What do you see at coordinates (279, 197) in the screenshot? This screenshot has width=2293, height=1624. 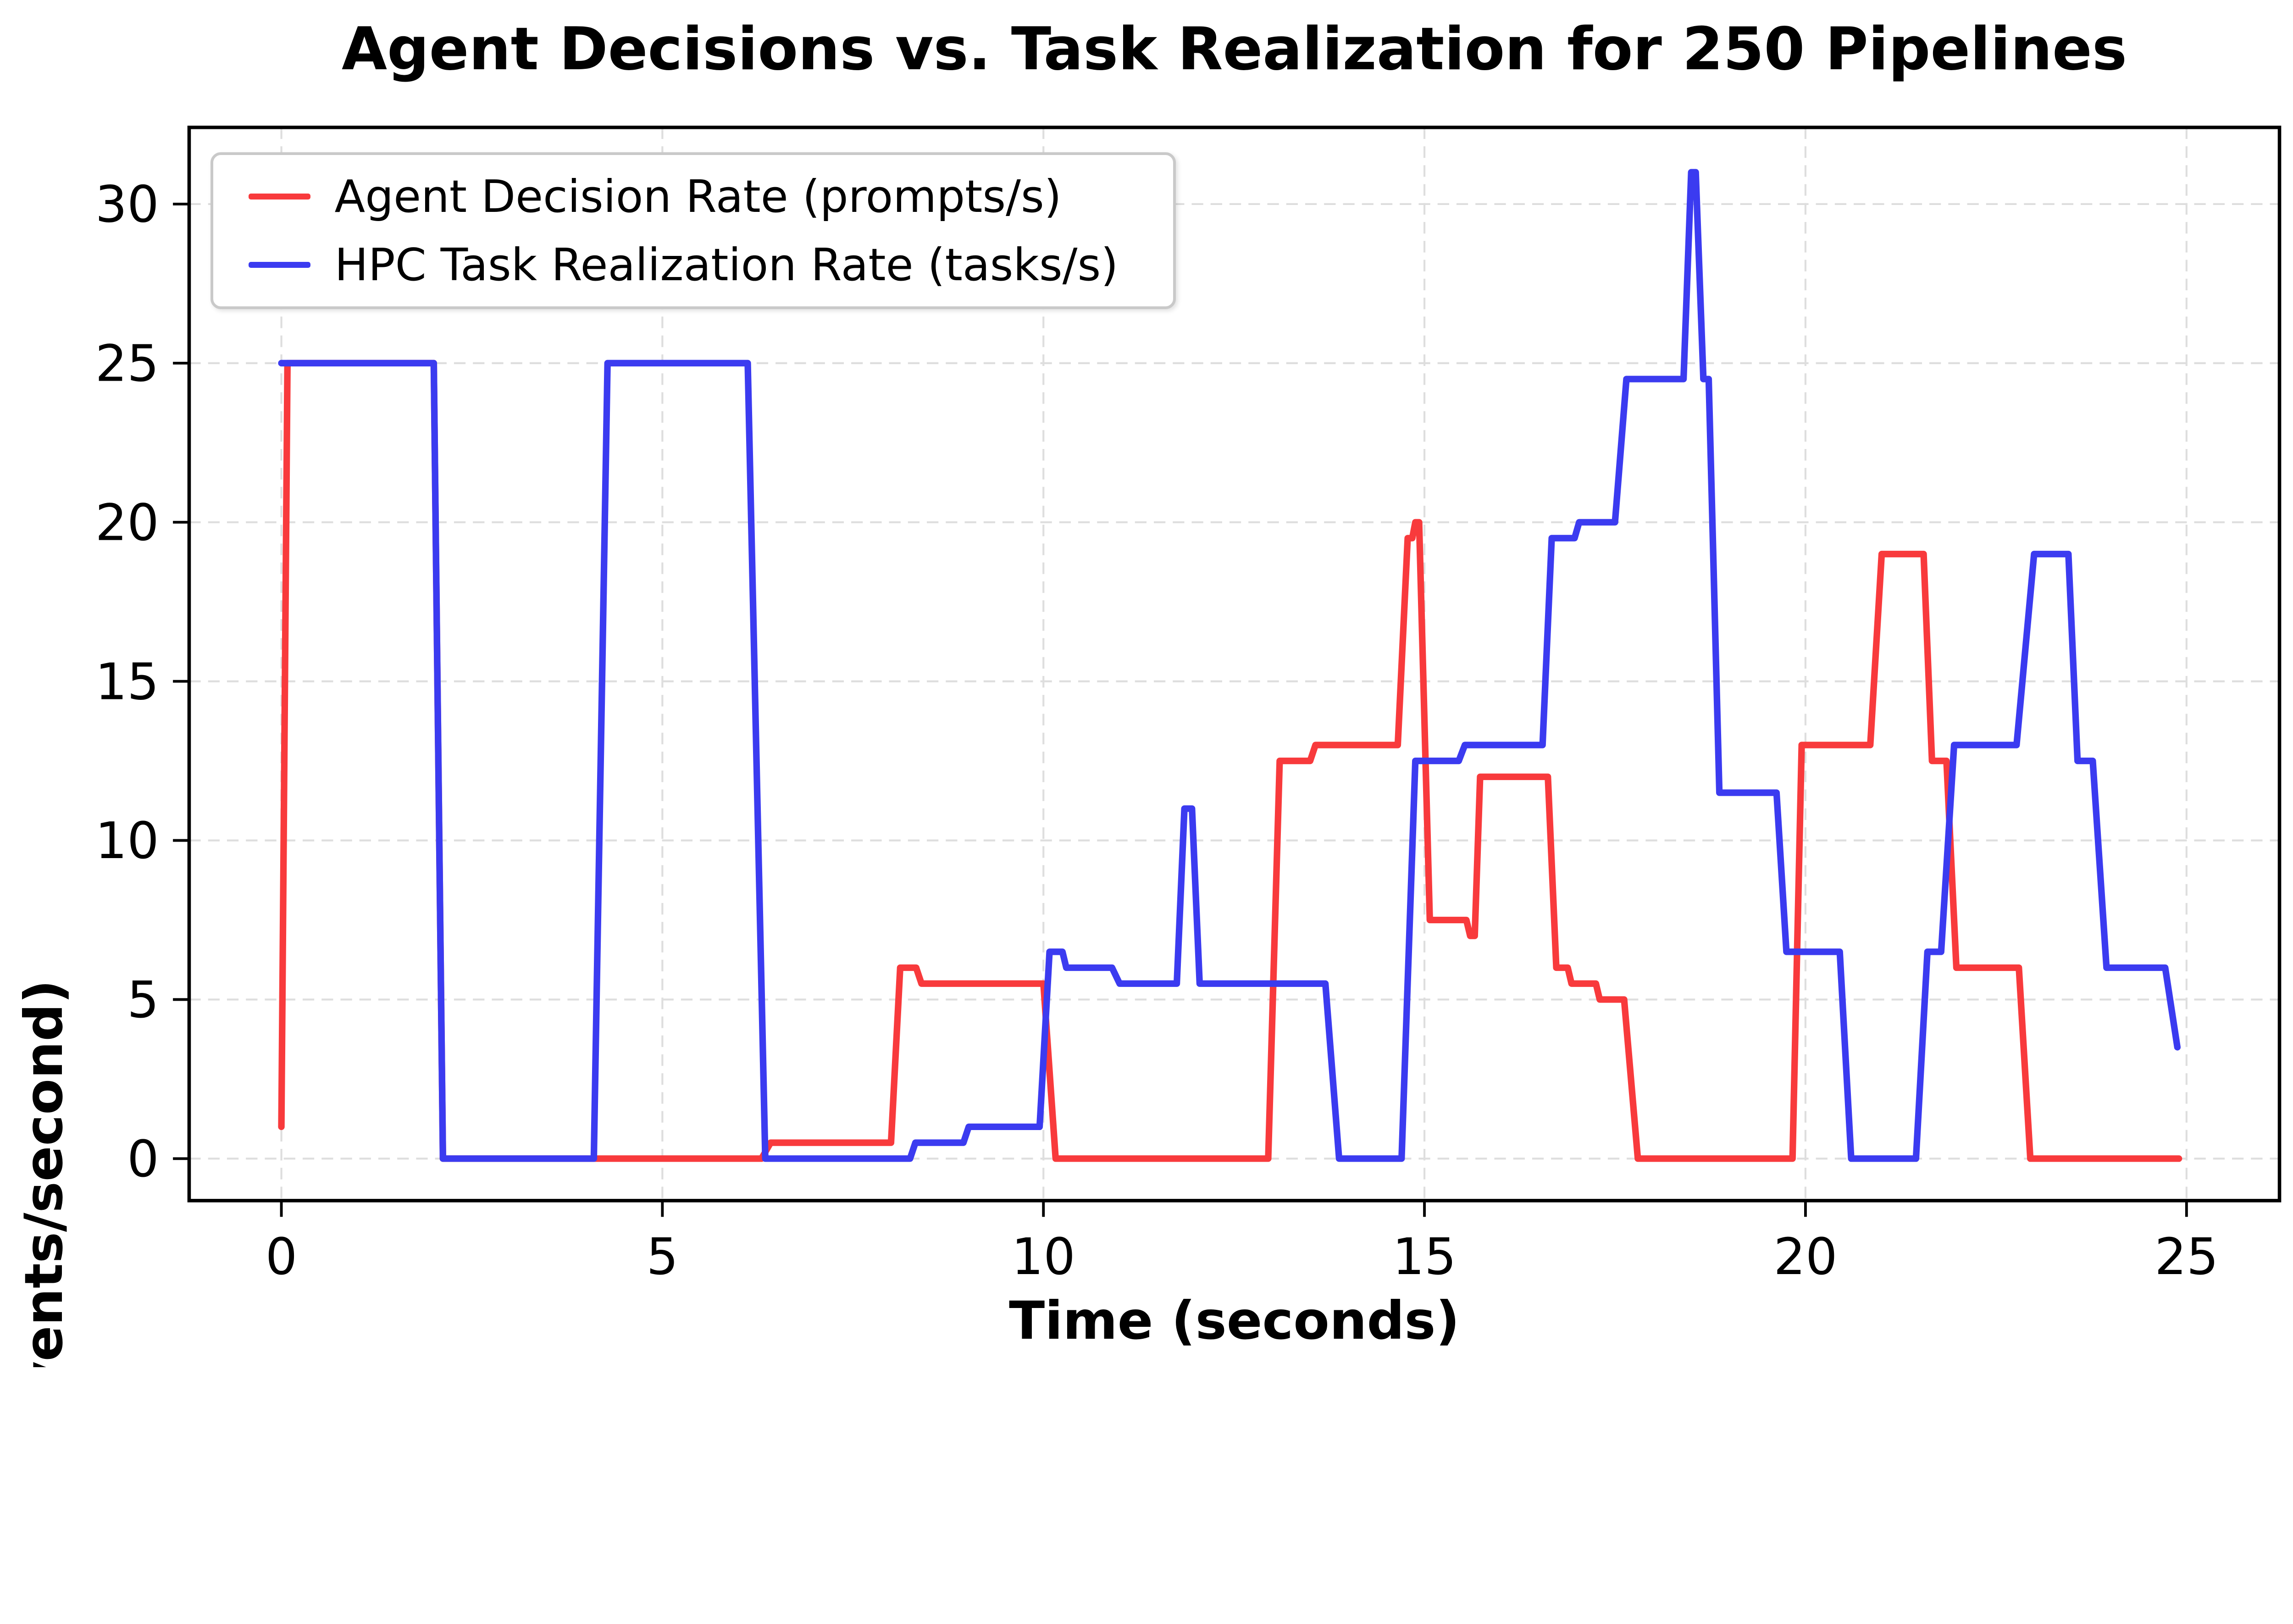 I see `legend-line-swatch-red` at bounding box center [279, 197].